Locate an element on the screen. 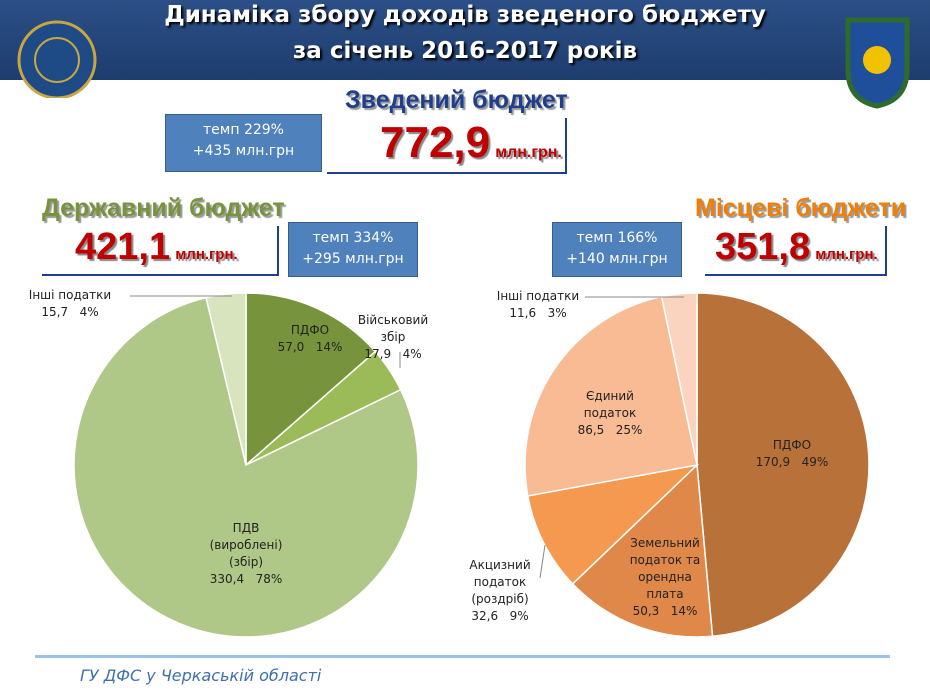 Image resolution: width=930 pixels, height=697 pixels. value-row: 170,9 49% is located at coordinates (792, 462).